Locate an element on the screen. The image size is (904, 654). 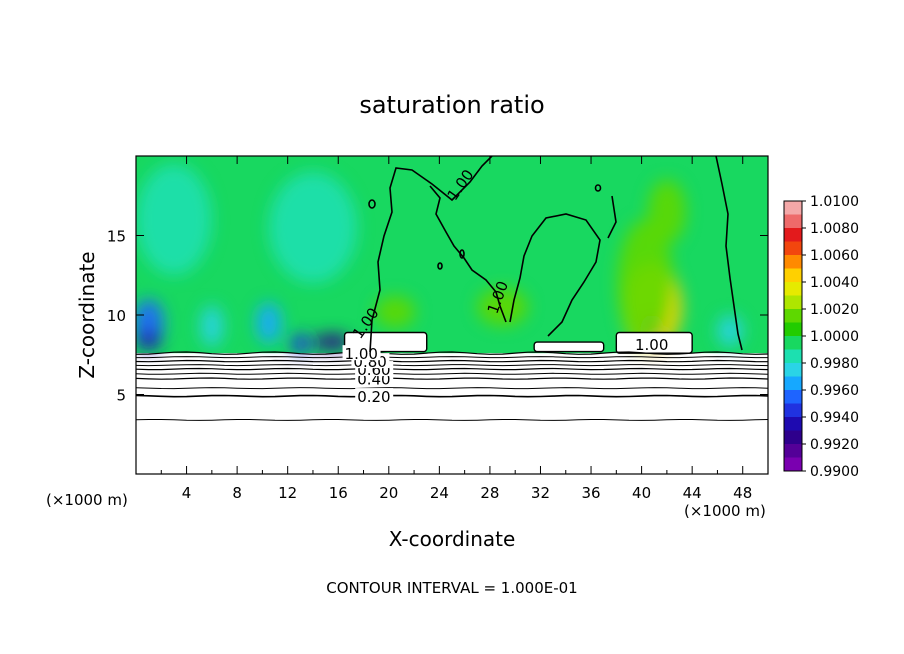
colorbar-label: 1.0000 is located at coordinates (834, 337).